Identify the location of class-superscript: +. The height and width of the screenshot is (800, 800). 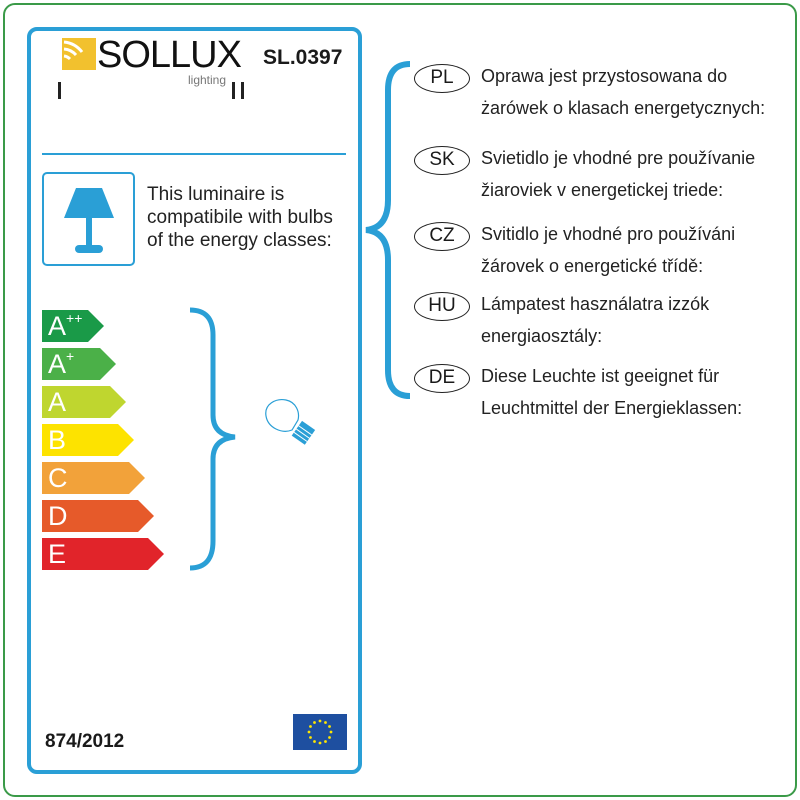
(70, 356).